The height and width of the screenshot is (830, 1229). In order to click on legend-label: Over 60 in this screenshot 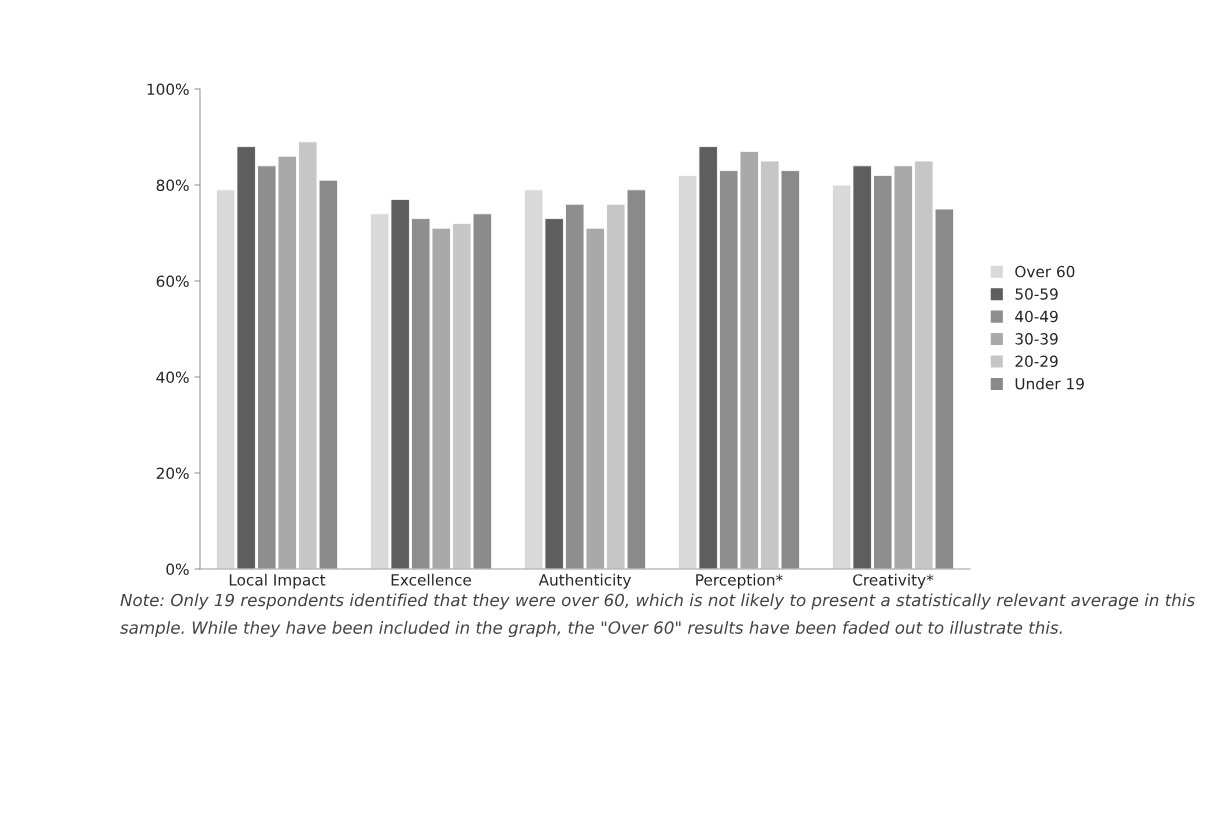, I will do `click(1045, 271)`.